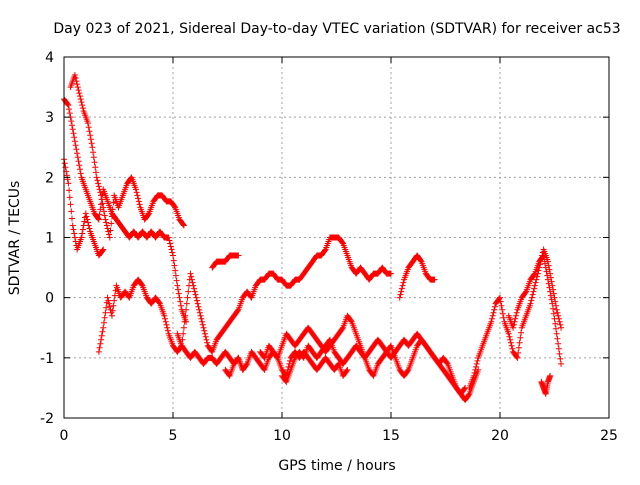 Image resolution: width=640 pixels, height=485 pixels. What do you see at coordinates (374, 363) in the screenshot?
I see `series-track-i` at bounding box center [374, 363].